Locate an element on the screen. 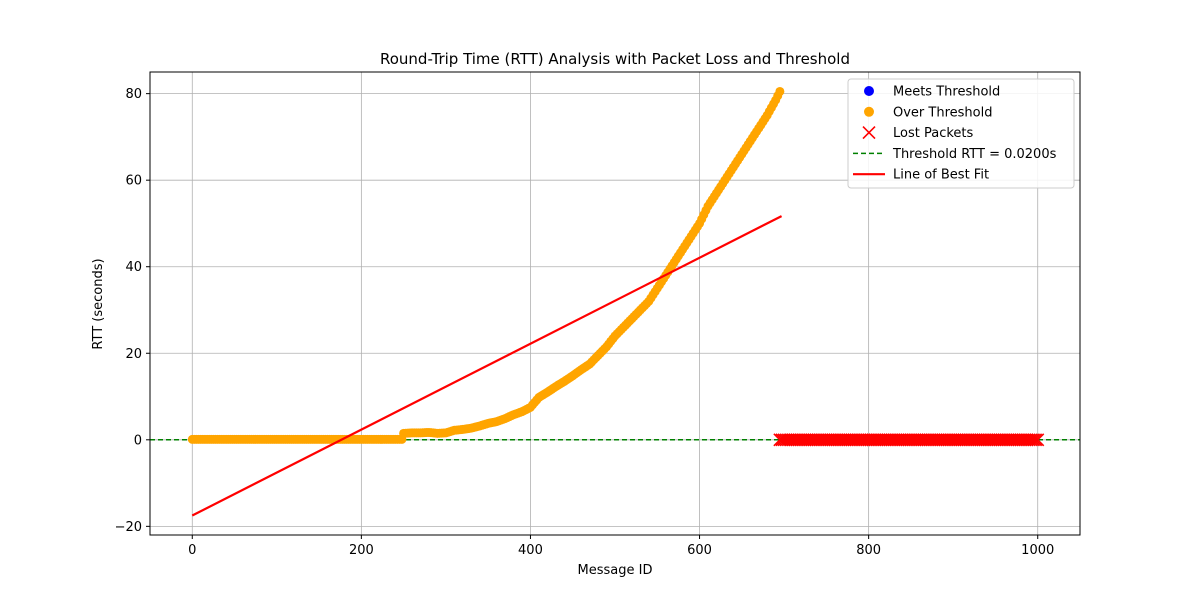  y-tick-label: 0 is located at coordinates (138, 440).